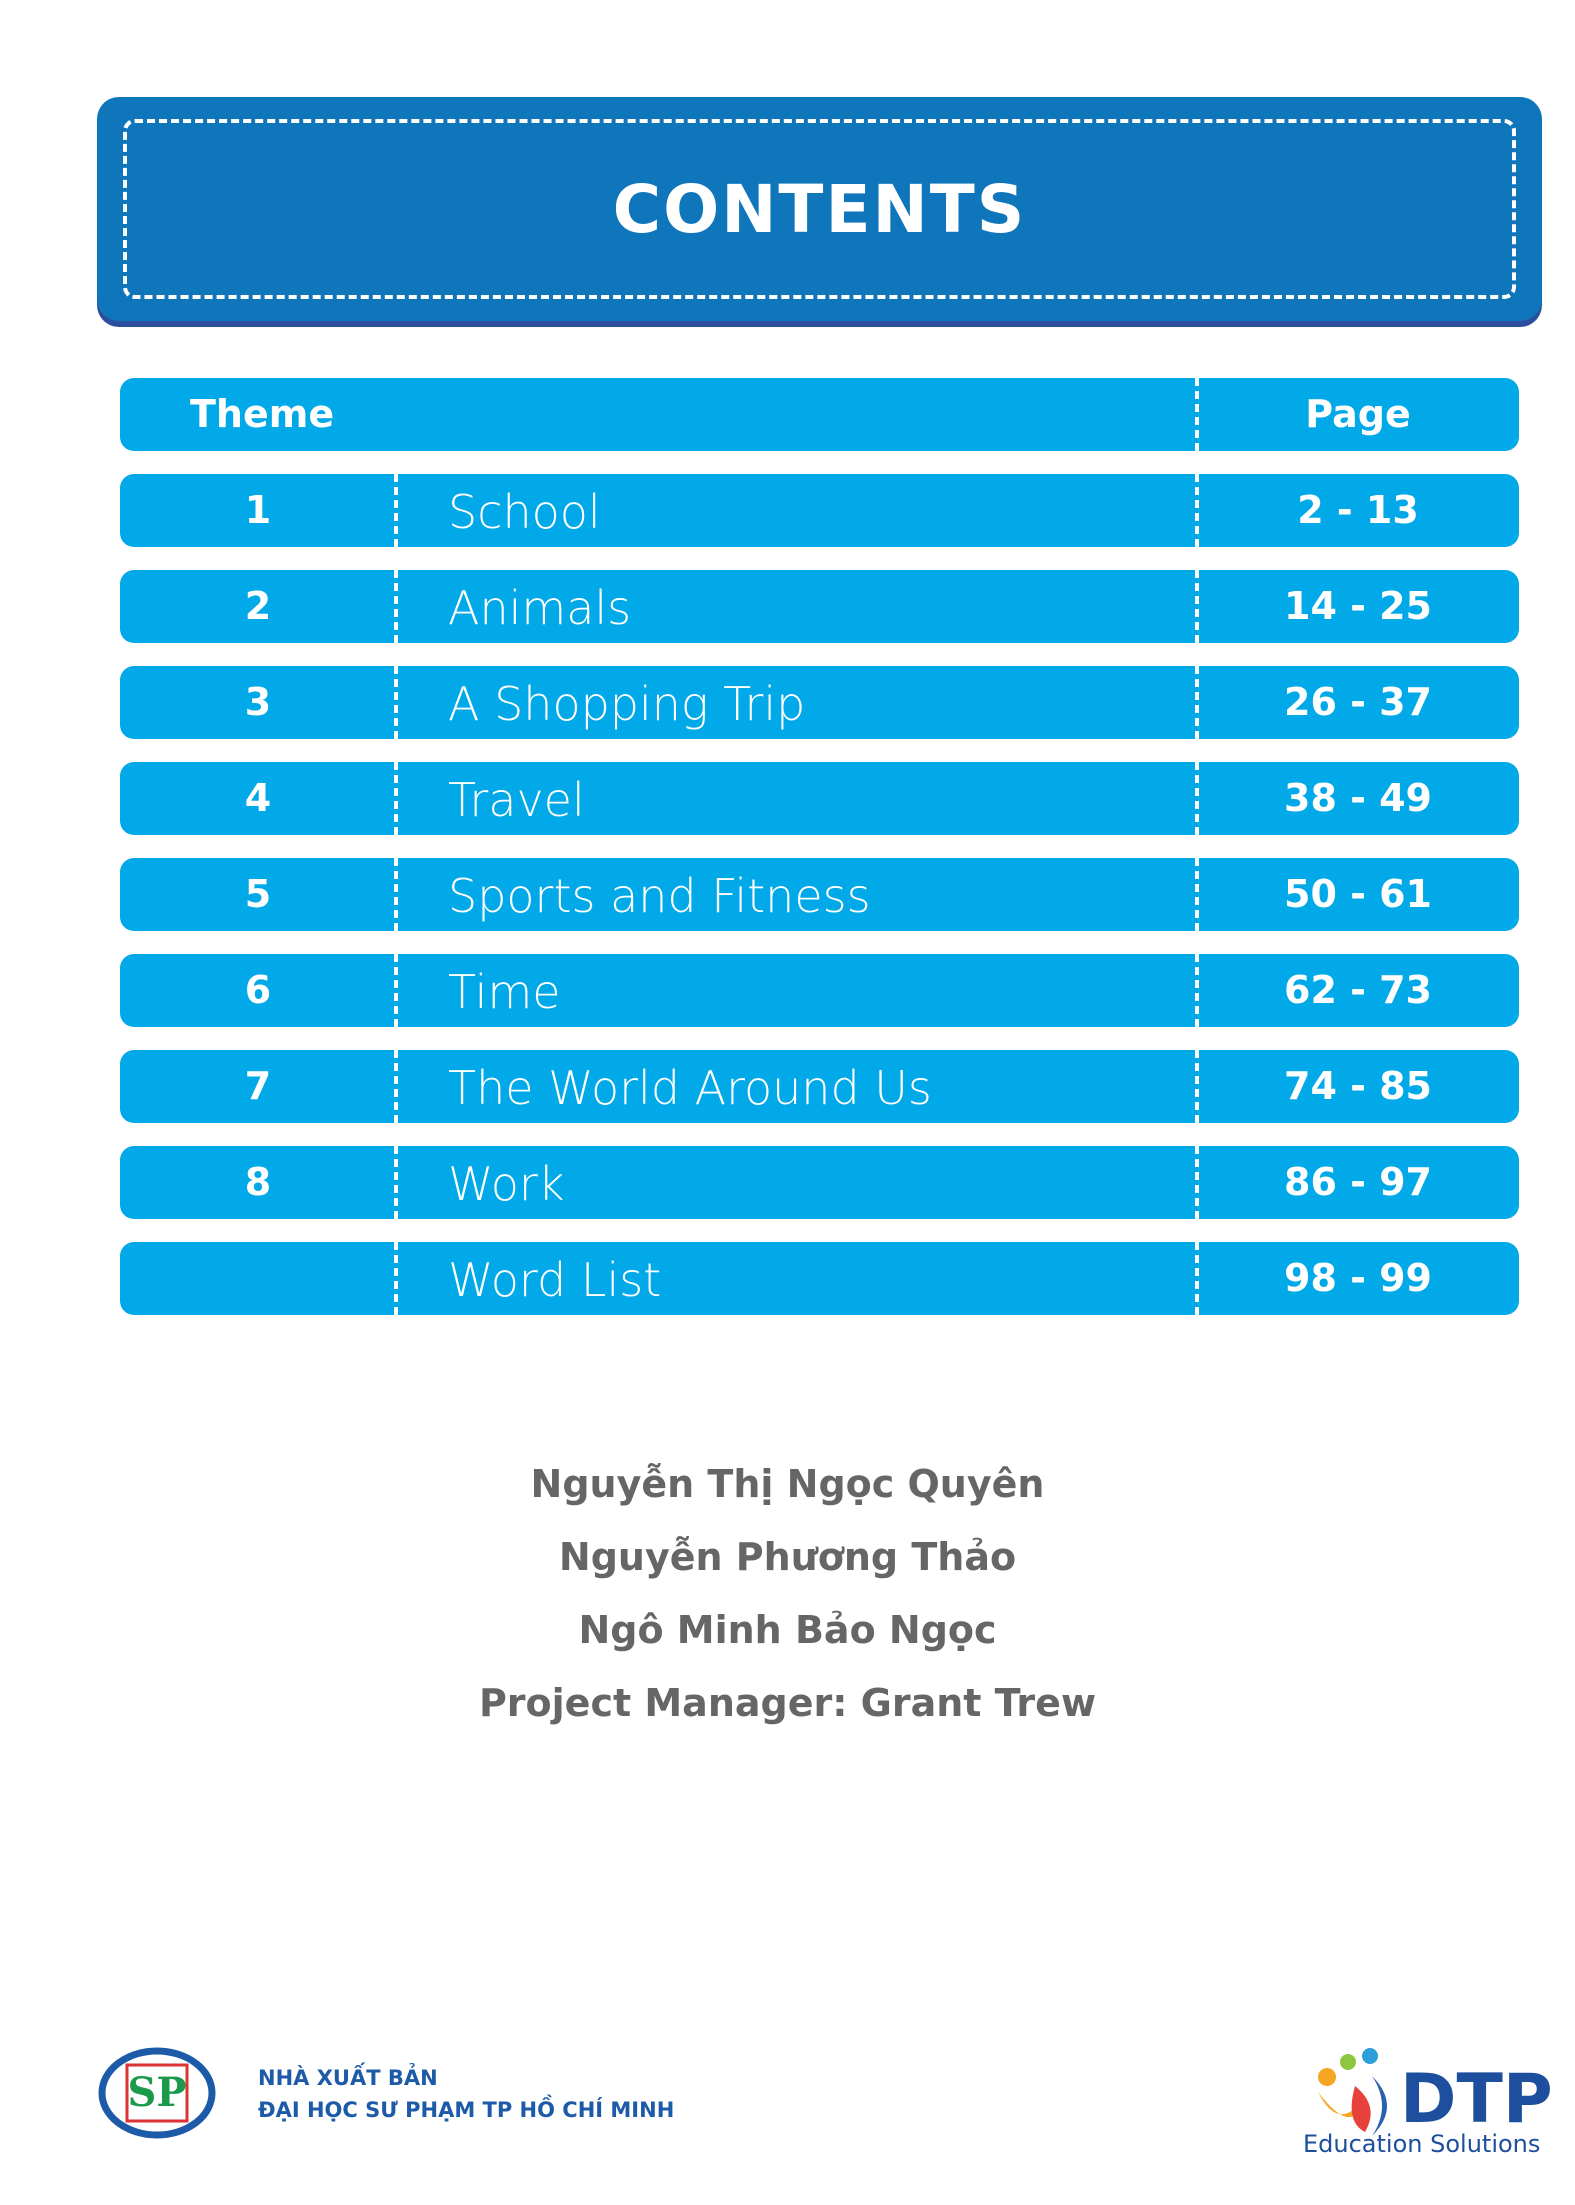  I want to click on title: CONTENTS, so click(819, 209).